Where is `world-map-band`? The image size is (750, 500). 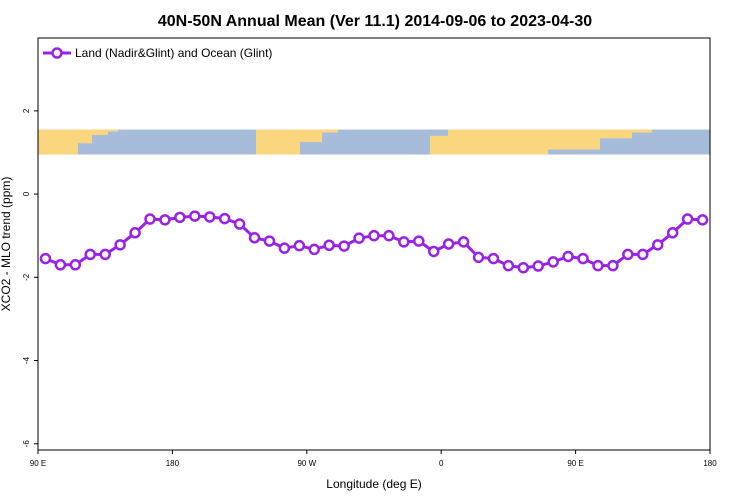 world-map-band is located at coordinates (374, 142).